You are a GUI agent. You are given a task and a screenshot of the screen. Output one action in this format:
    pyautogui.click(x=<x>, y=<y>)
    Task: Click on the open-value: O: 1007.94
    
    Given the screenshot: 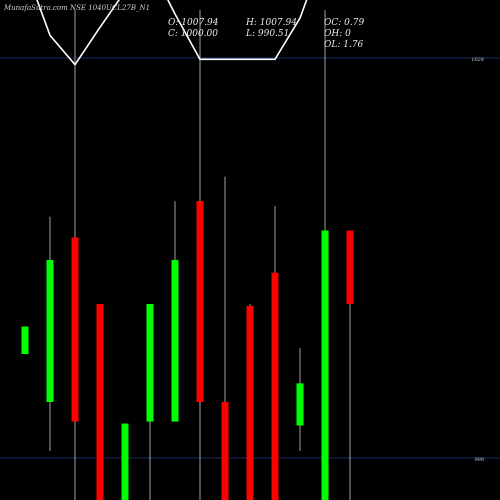 What is the action you would take?
    pyautogui.click(x=193, y=23)
    